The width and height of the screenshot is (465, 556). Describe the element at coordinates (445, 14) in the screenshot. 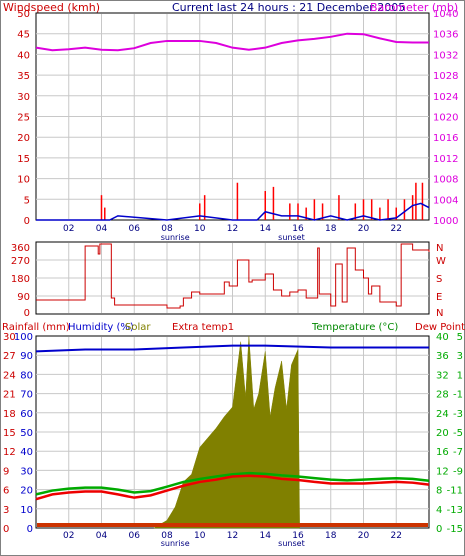

I see `y2-tick-label: 1040` at that location.